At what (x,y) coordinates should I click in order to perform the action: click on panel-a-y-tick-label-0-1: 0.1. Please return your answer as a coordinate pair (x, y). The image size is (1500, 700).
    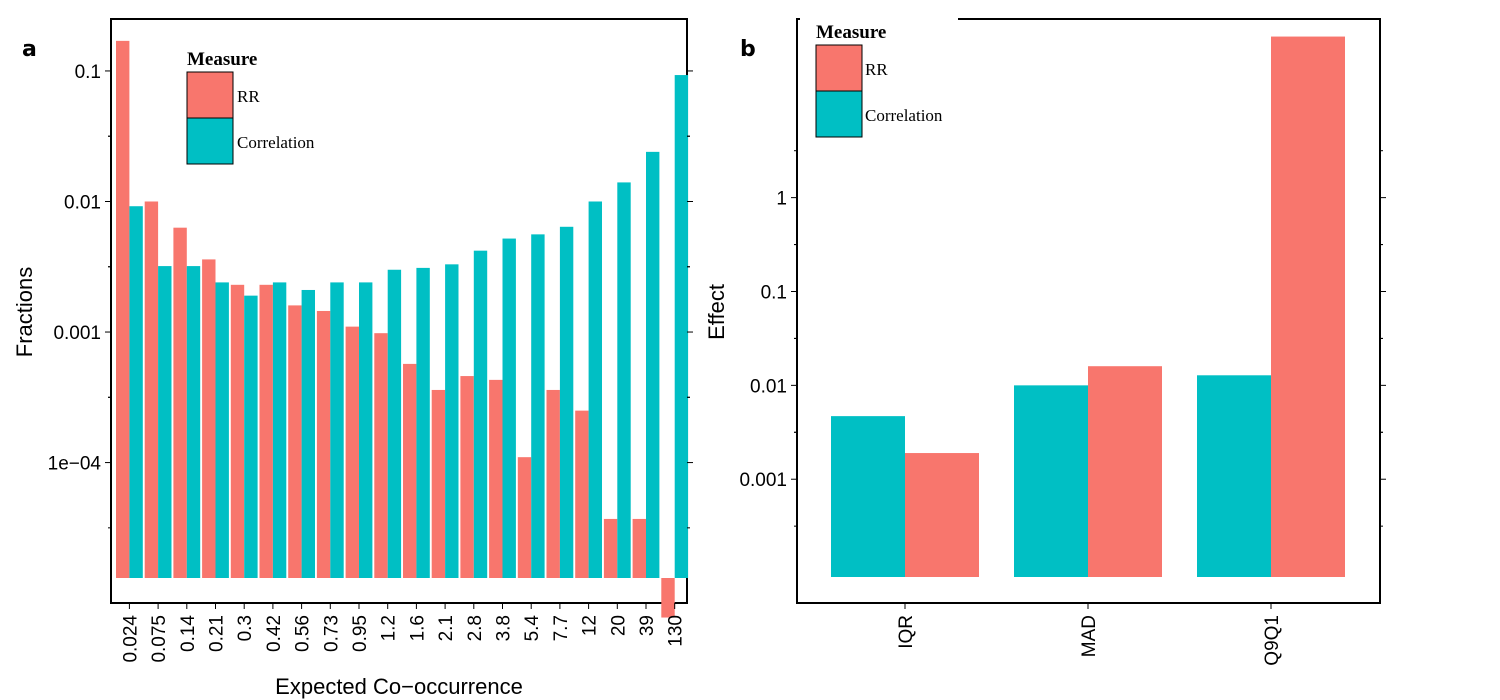
    Looking at the image, I should click on (88, 72).